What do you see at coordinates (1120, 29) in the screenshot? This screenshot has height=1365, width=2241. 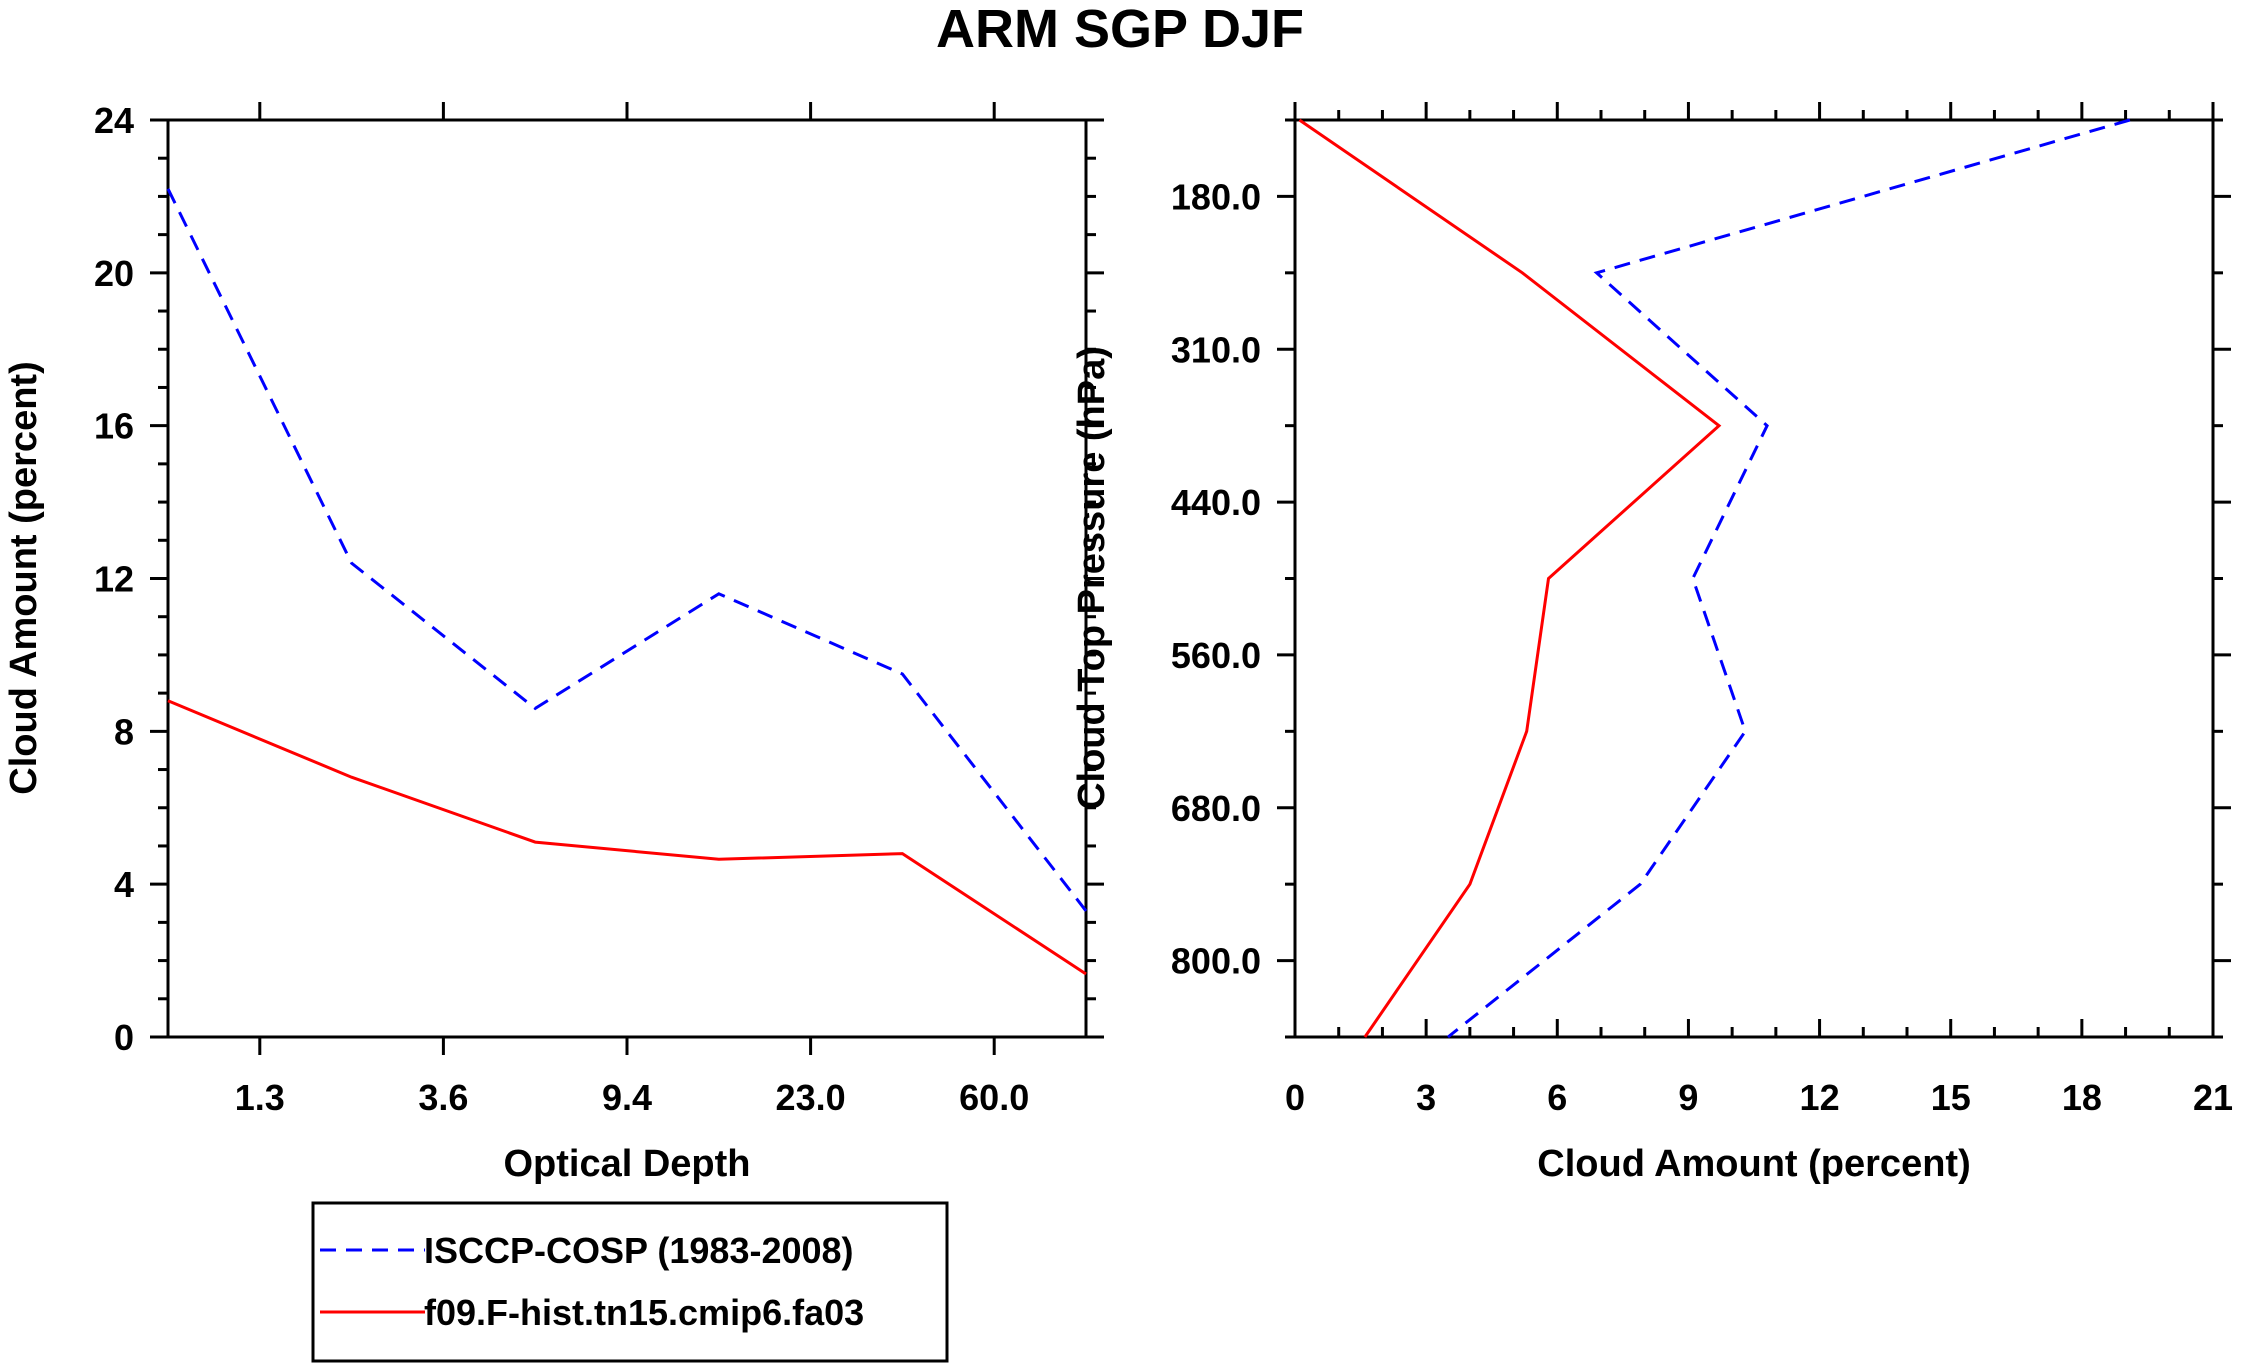 I see `figure-title: ARM SGP DJF` at bounding box center [1120, 29].